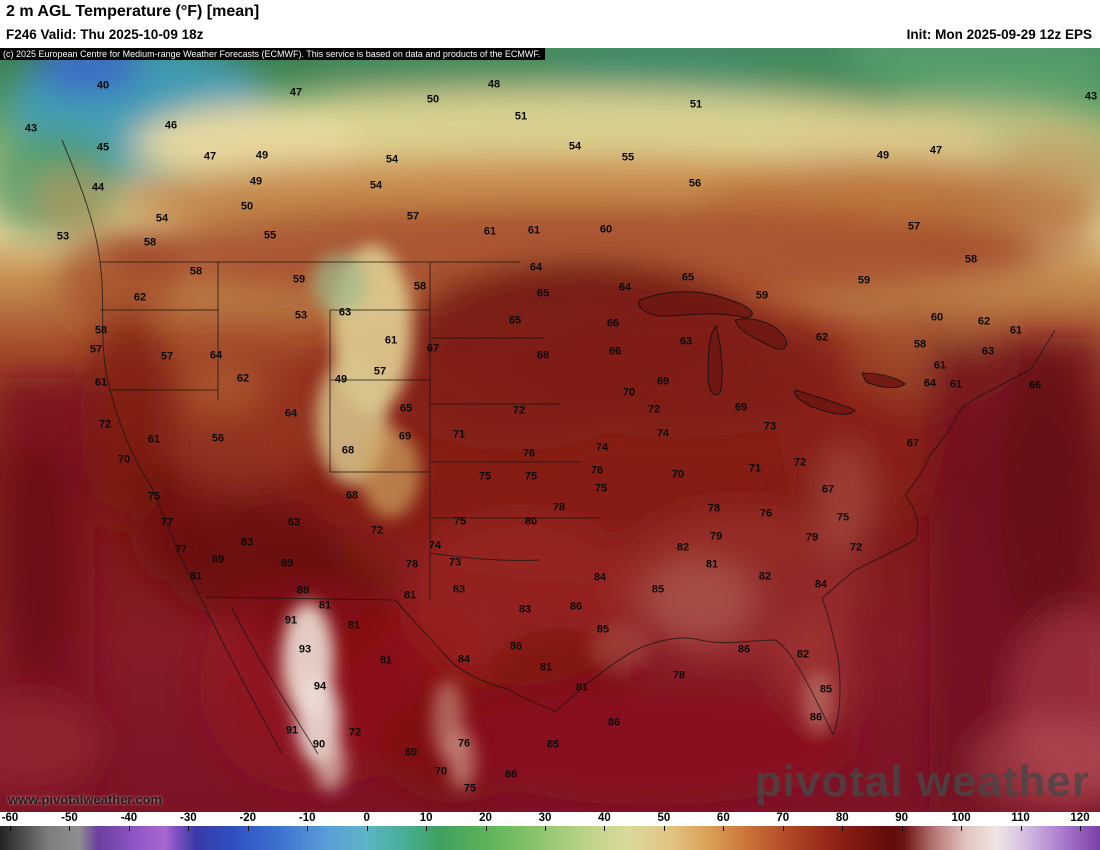  What do you see at coordinates (664, 818) in the screenshot?
I see `colorbar-tick-label: 50` at bounding box center [664, 818].